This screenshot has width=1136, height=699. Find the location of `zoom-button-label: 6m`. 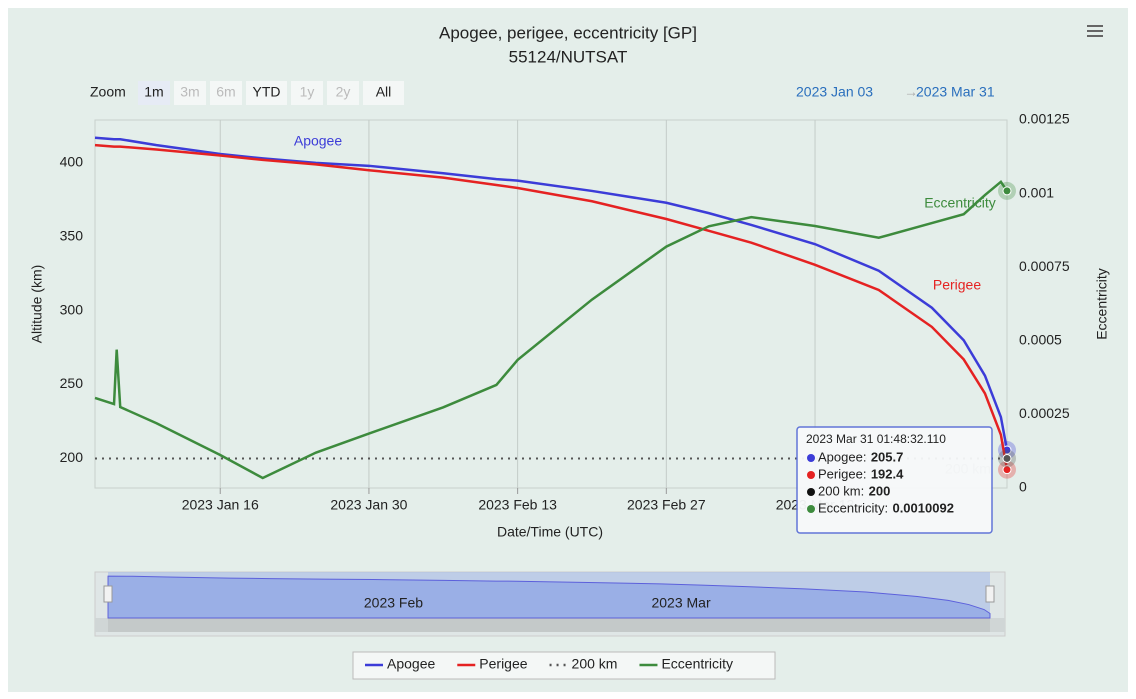

zoom-button-label: 6m is located at coordinates (225, 92).